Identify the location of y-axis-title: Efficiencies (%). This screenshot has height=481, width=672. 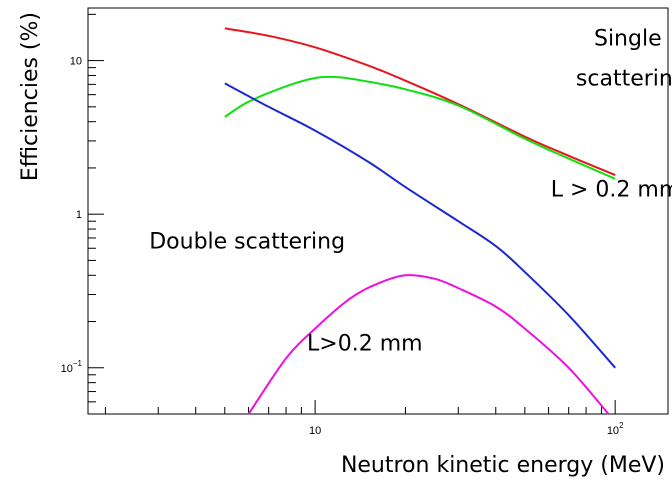
(30, 96).